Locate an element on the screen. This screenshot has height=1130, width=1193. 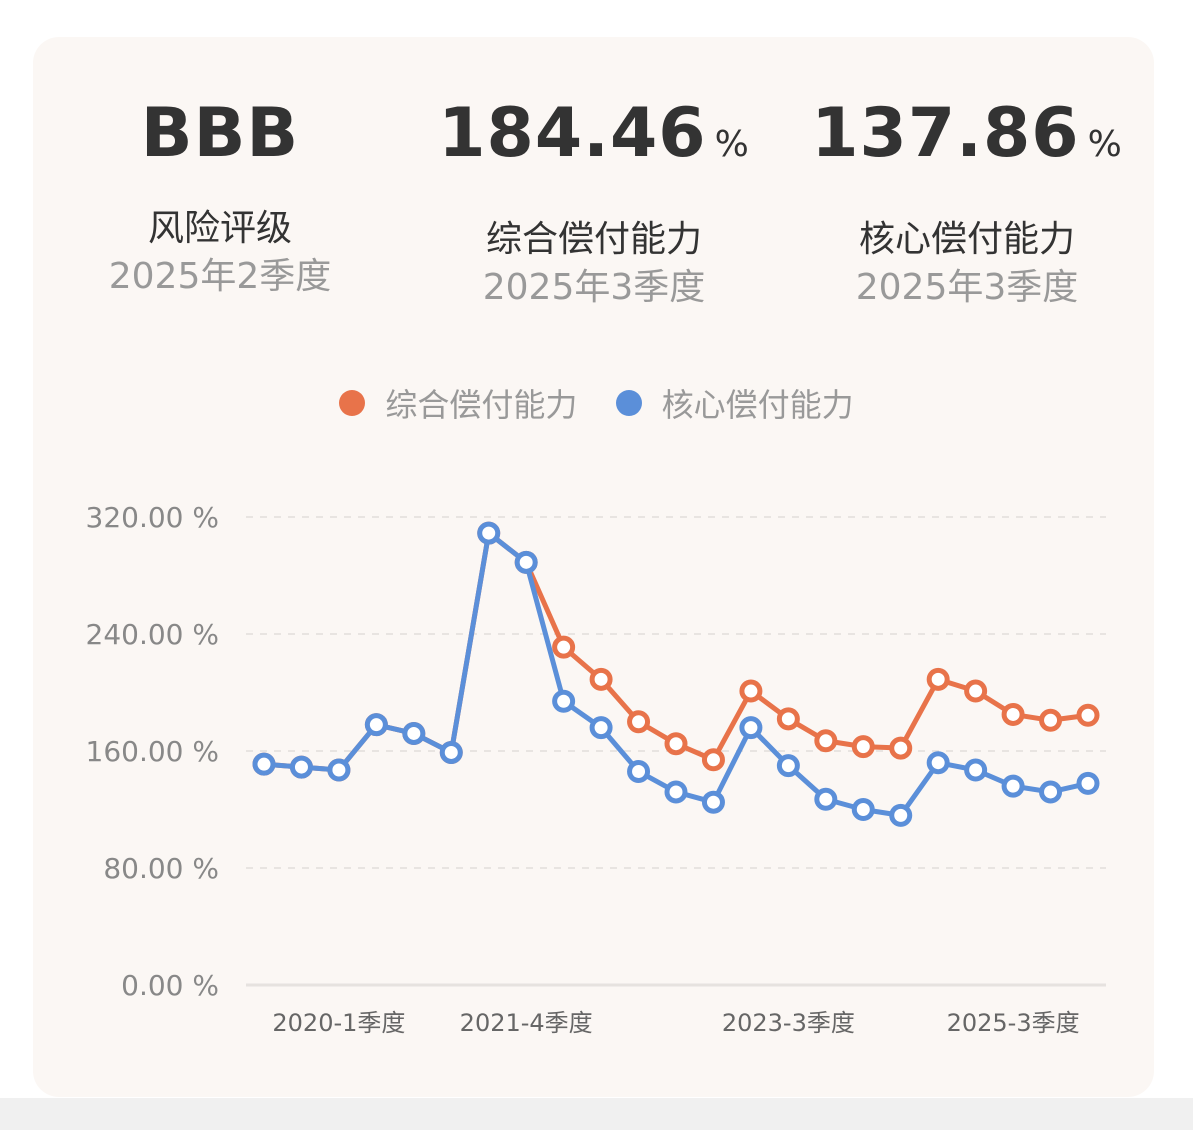
stat-label: 核心偿付能力 is located at coordinates (966, 239).